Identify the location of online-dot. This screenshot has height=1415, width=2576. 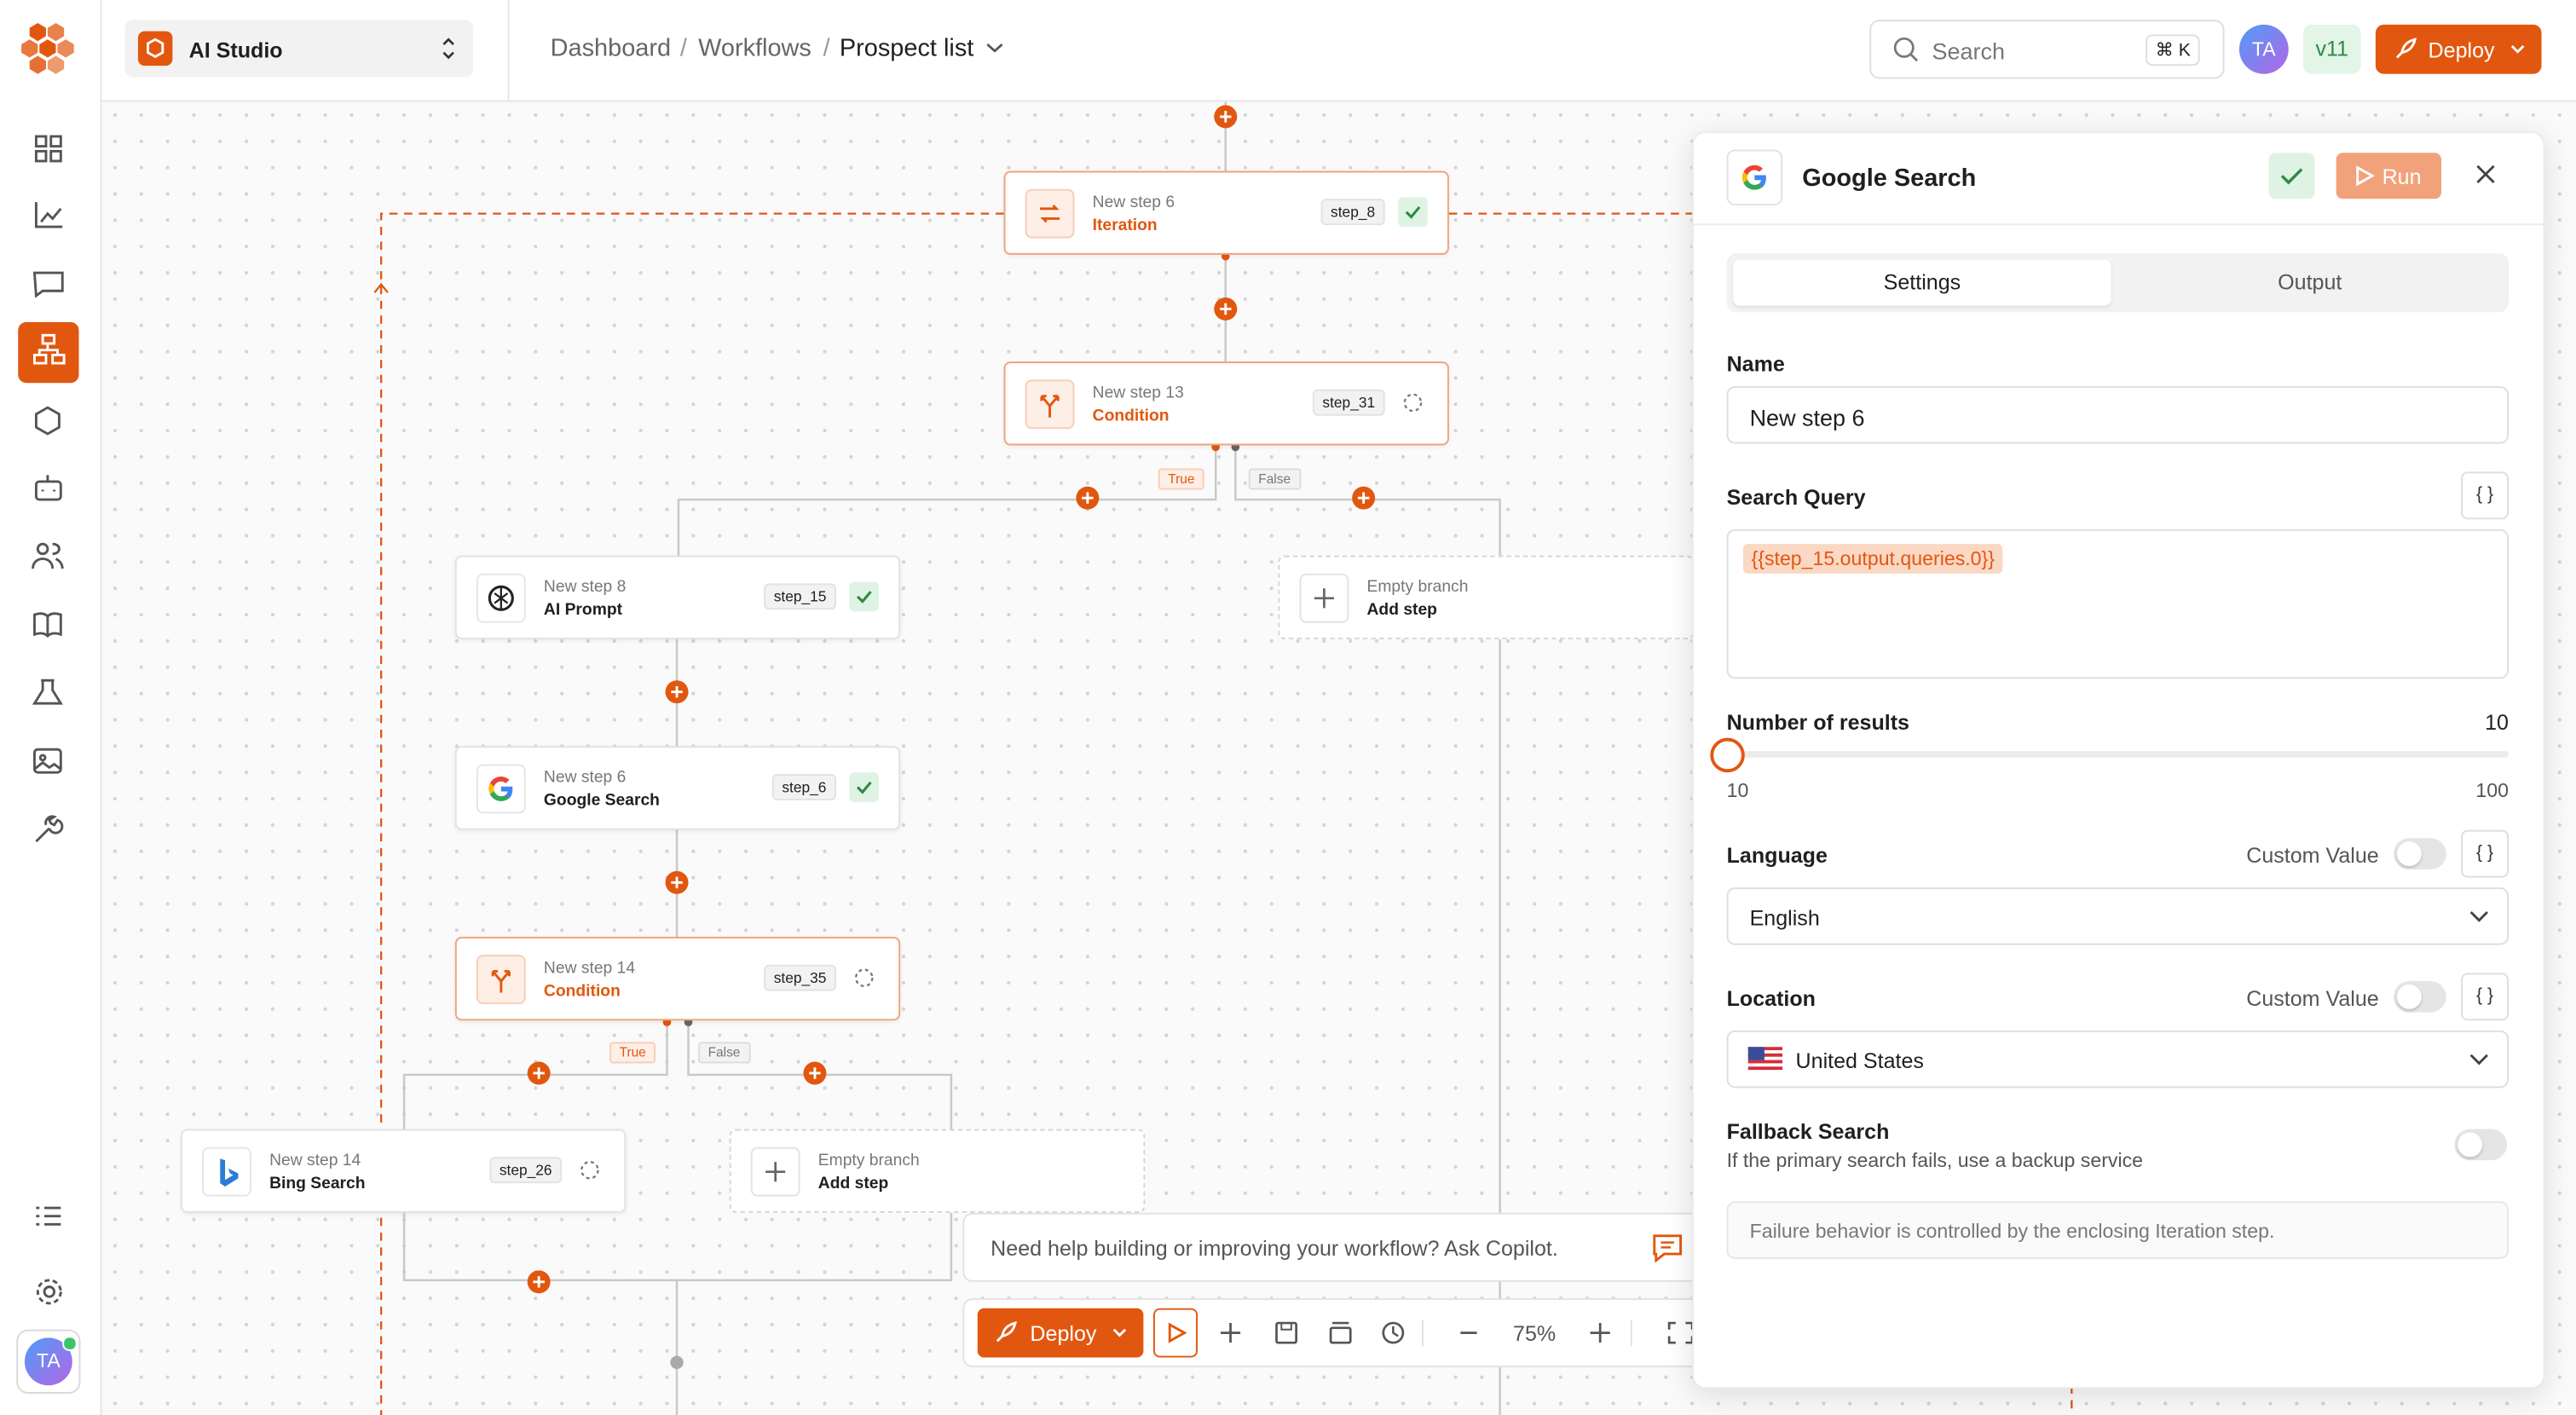
(70, 1343).